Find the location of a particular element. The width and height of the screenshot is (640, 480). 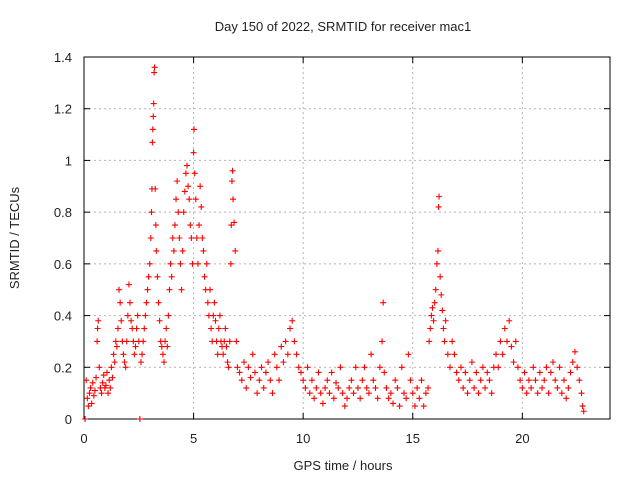

x-tick-label: 5 is located at coordinates (193, 438).